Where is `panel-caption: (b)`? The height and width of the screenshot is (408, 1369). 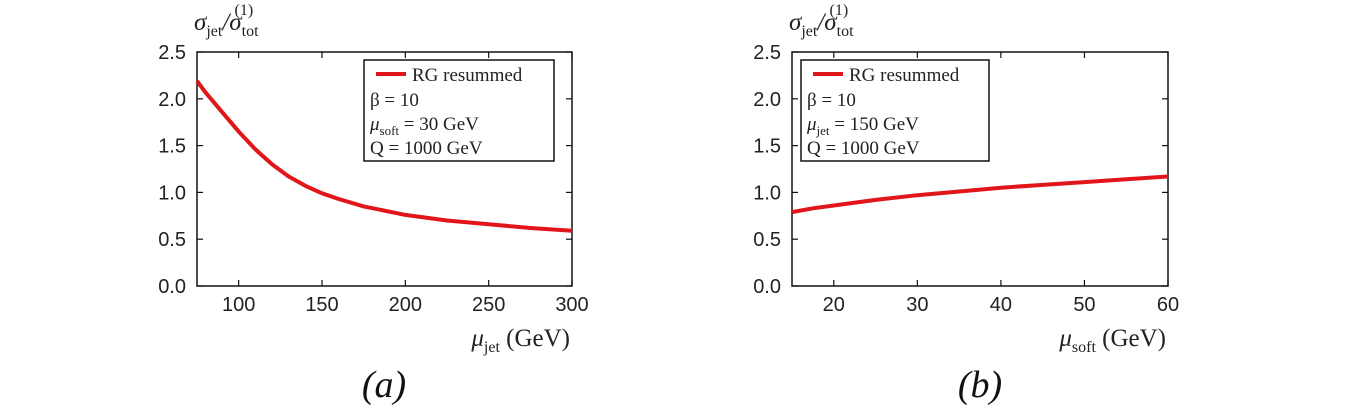 panel-caption: (b) is located at coordinates (980, 385).